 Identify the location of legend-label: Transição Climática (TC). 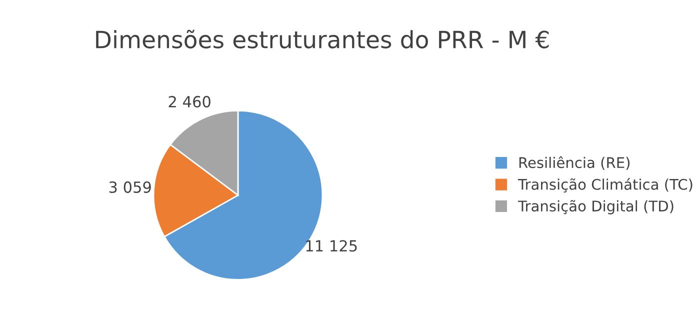
(605, 185).